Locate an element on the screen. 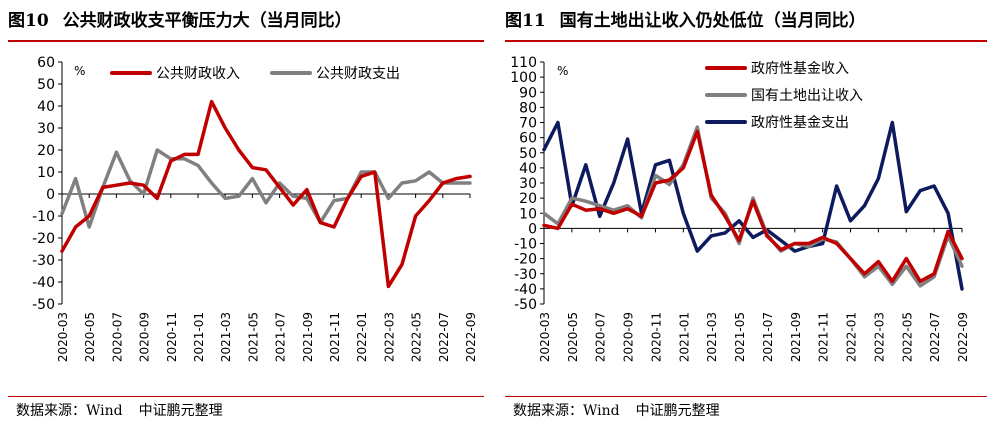 The height and width of the screenshot is (423, 991). figure-11-source-org: 中证鹏元整理 is located at coordinates (677, 411).